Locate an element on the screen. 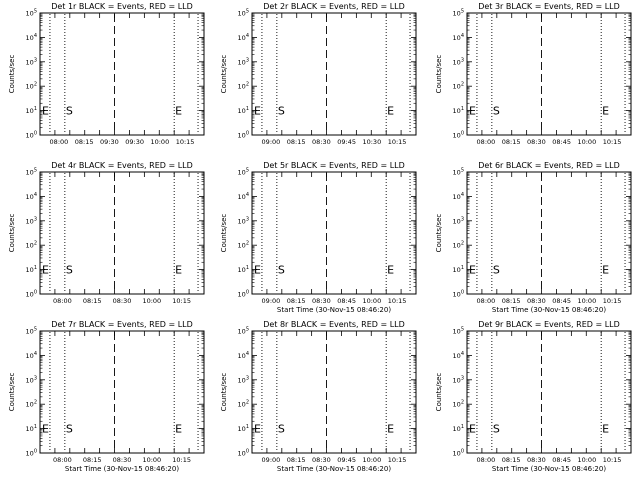 This screenshot has width=640, height=480. panel-title: Det 5r BLACK = Events, RED = LLD is located at coordinates (334, 165).